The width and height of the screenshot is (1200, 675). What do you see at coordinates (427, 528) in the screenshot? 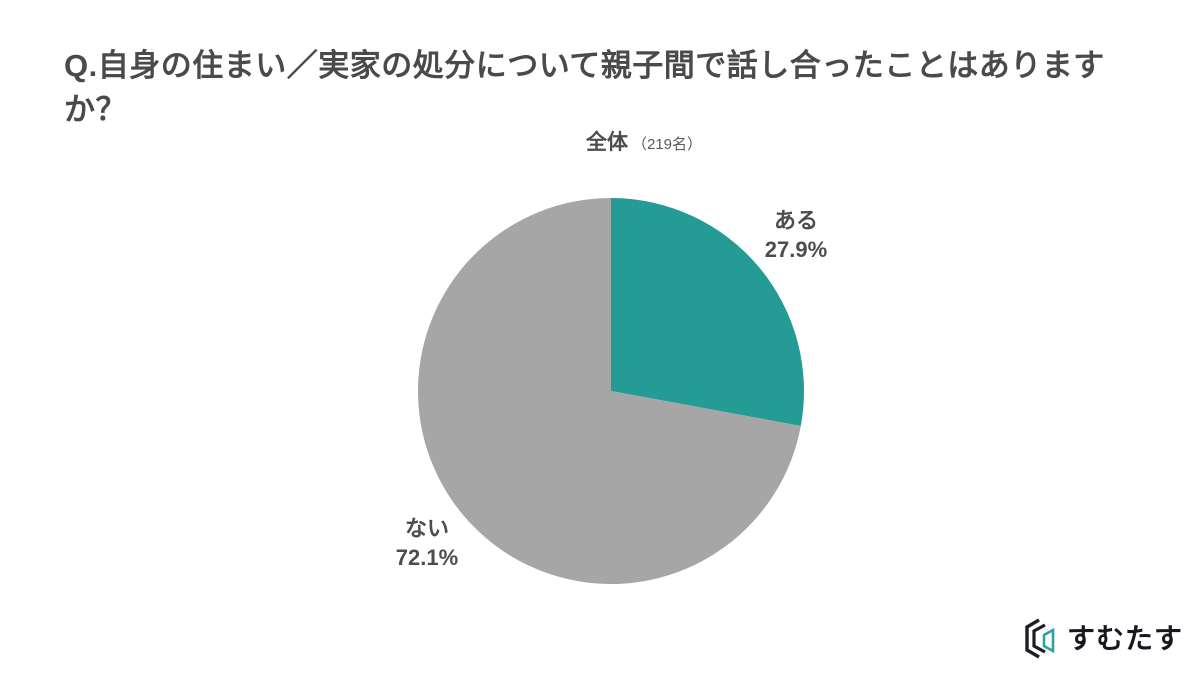
I see `slice-name: ない` at bounding box center [427, 528].